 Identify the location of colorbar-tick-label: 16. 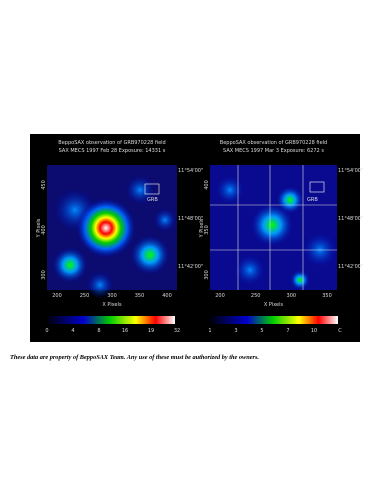
(125, 331).